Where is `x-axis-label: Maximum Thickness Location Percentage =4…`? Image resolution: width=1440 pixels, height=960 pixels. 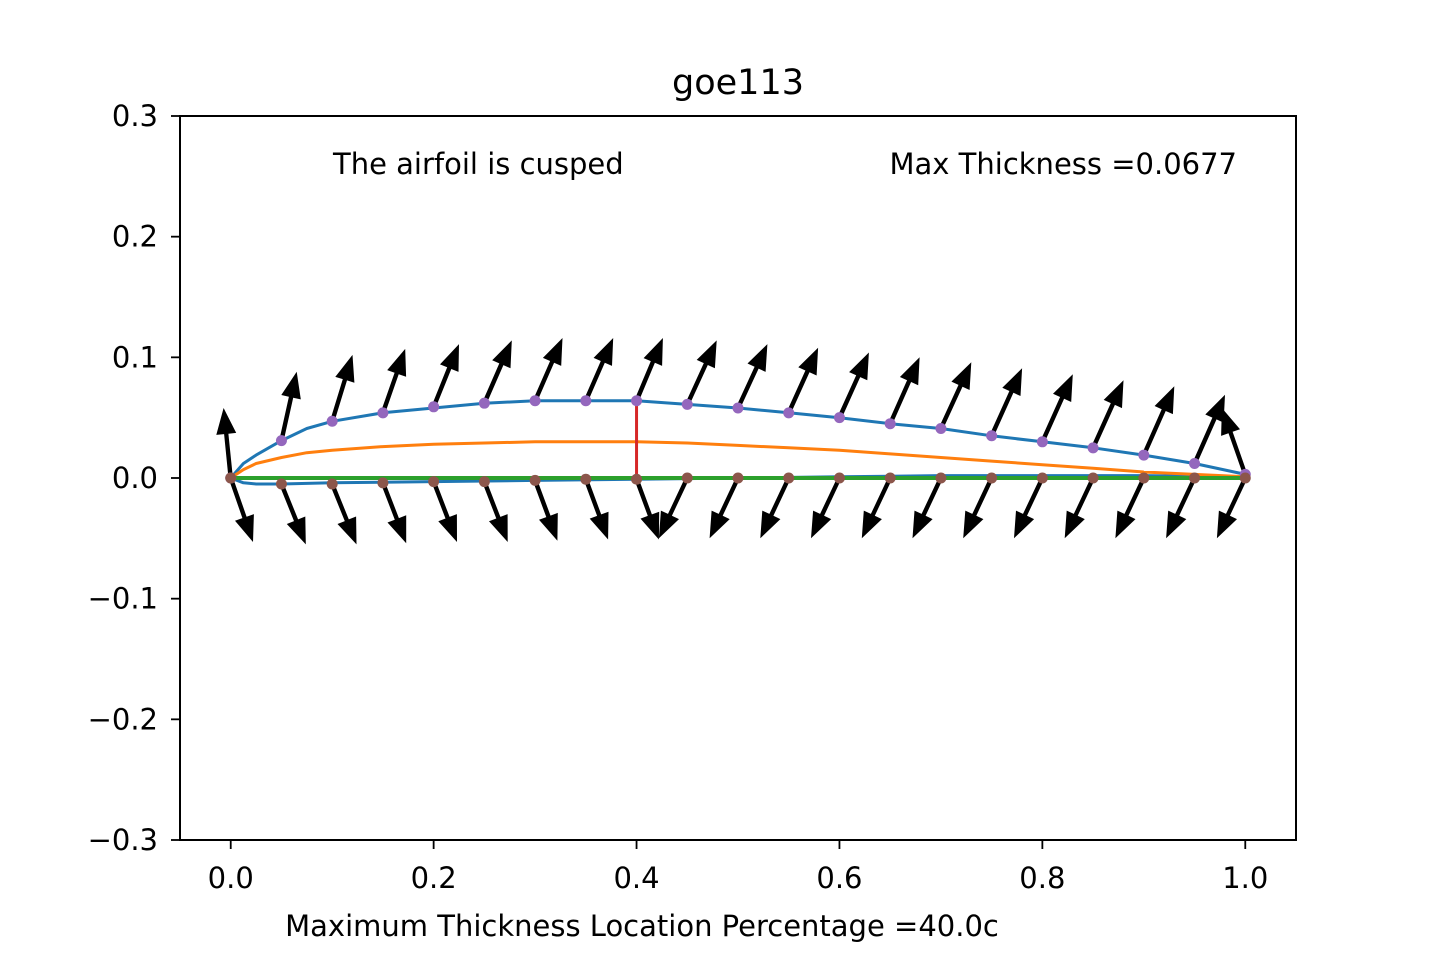
x-axis-label: Maximum Thickness Location Percentage =4… is located at coordinates (642, 926).